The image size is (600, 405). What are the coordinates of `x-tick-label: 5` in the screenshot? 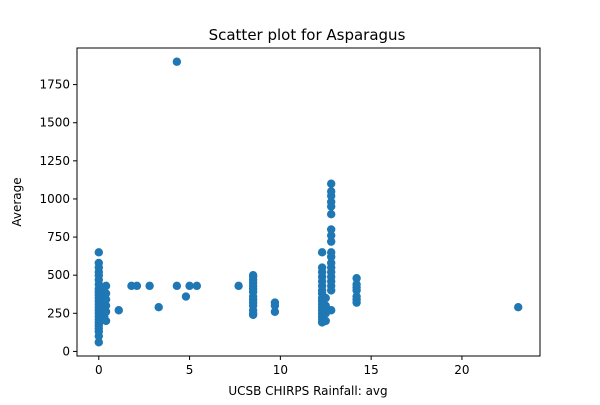 It's located at (190, 370).